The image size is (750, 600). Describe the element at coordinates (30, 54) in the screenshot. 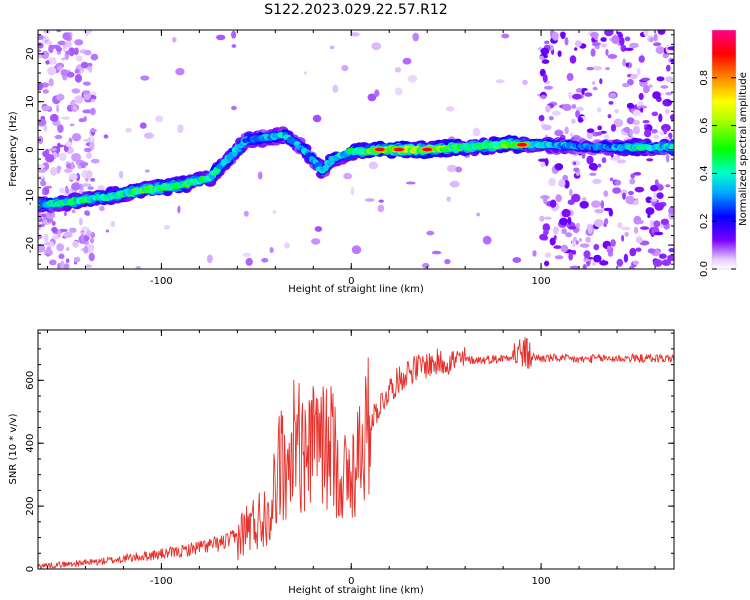

I see `spectrogram-ytick-label: 20` at that location.